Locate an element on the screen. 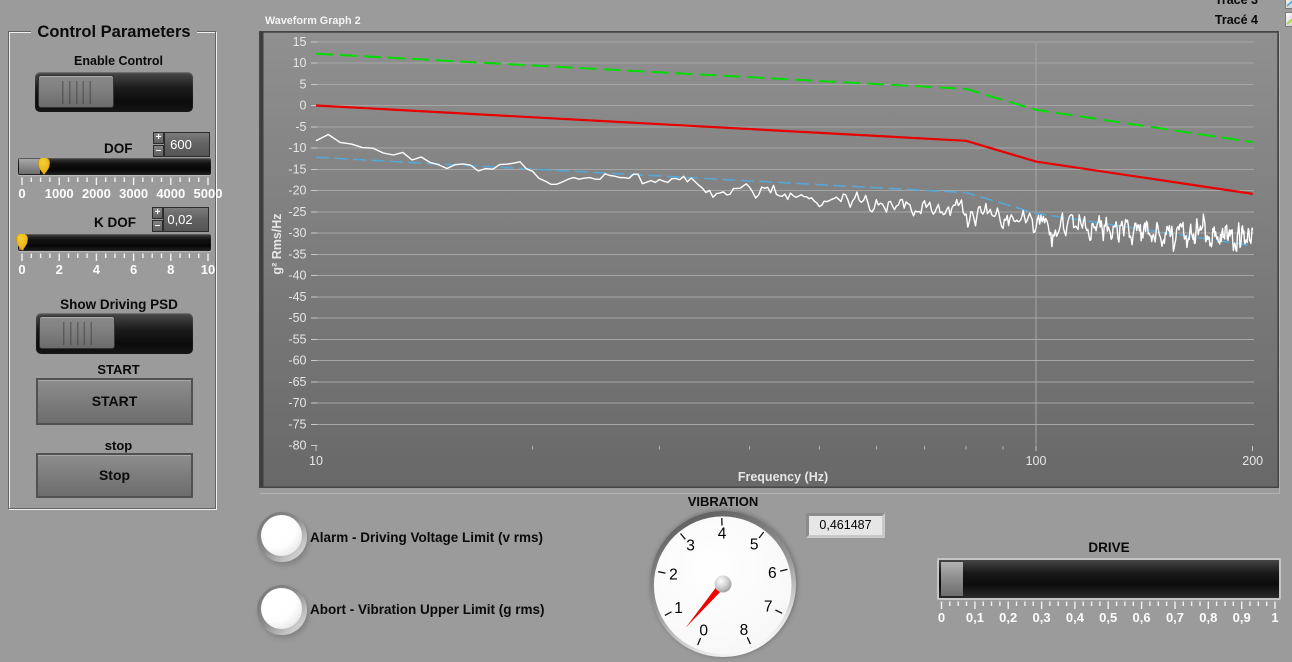 The width and height of the screenshot is (1292, 662). svg-text: 0,7 is located at coordinates (1175, 617).